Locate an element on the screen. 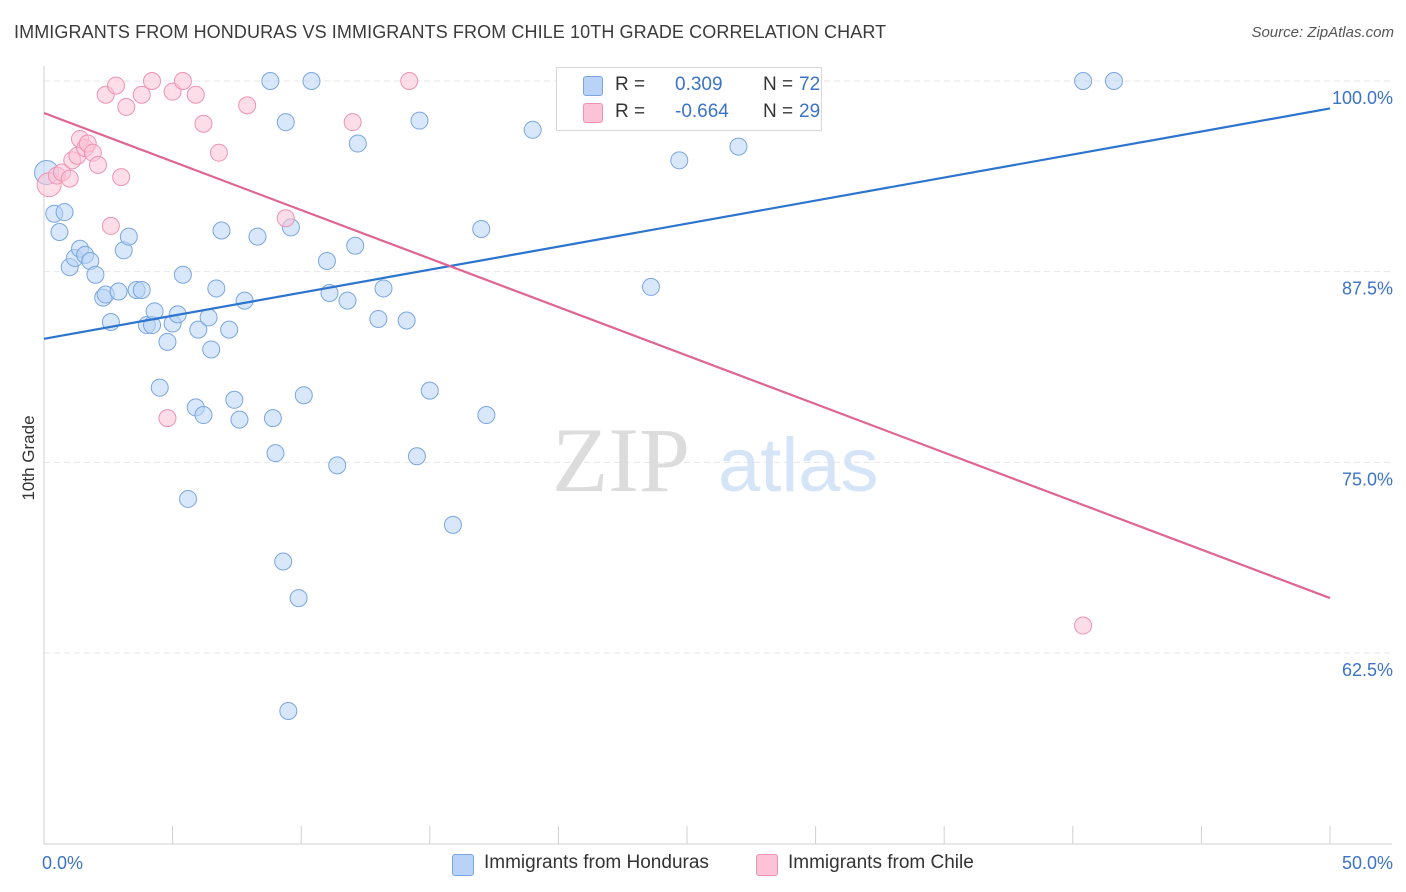 Image resolution: width=1406 pixels, height=892 pixels. y-tick-label: 100.0% is located at coordinates (1362, 98).